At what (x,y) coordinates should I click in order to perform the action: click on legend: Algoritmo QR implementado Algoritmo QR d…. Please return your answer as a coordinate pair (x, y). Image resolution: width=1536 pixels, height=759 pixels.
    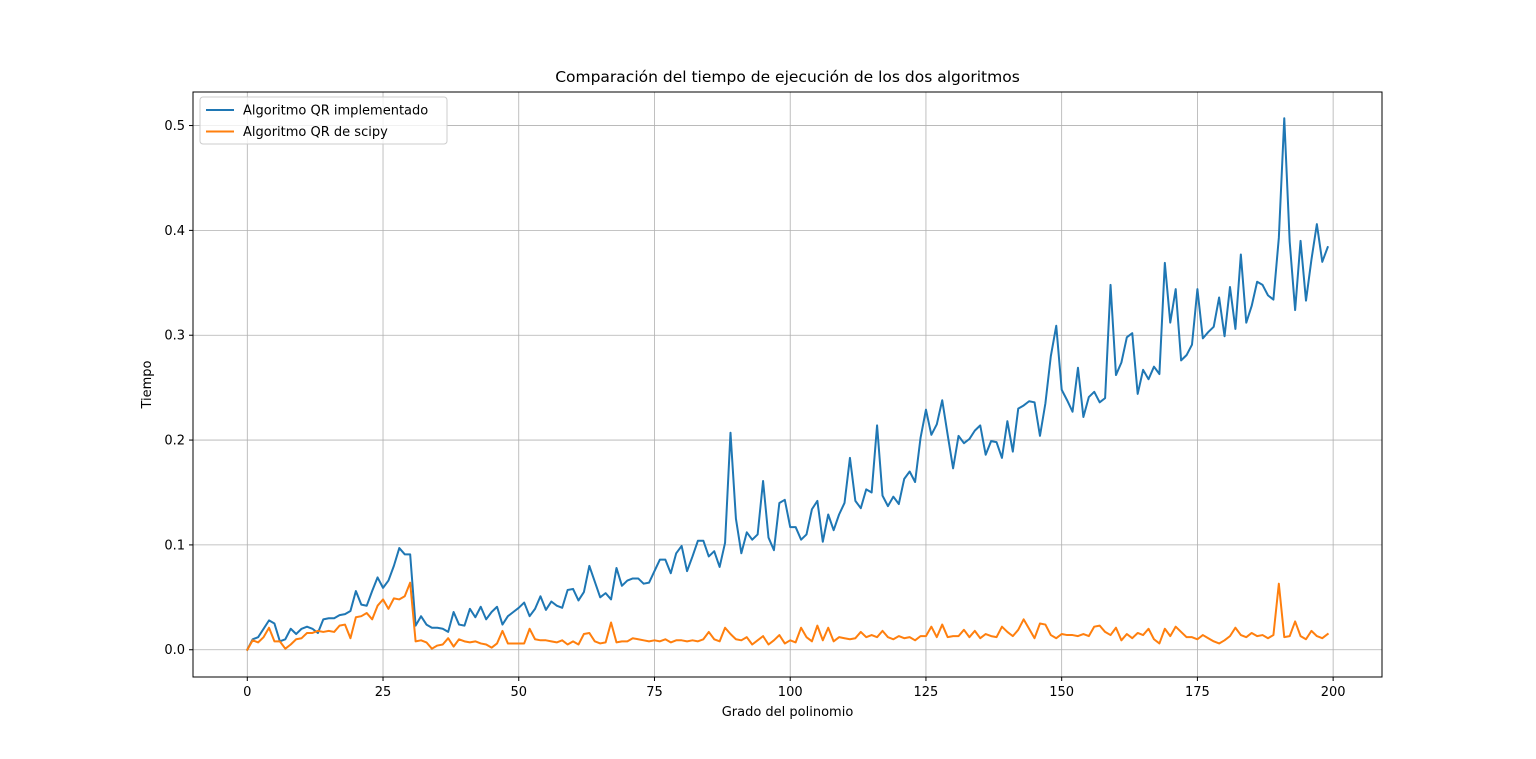
    Looking at the image, I should click on (323, 120).